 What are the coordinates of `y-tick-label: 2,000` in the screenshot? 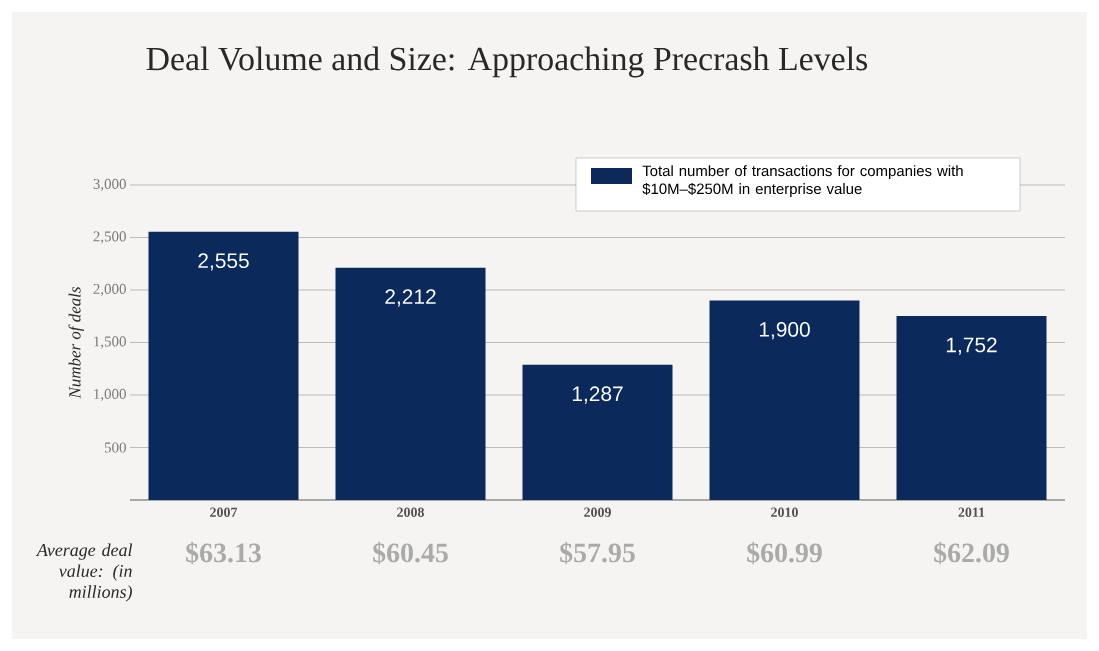 It's located at (109, 290).